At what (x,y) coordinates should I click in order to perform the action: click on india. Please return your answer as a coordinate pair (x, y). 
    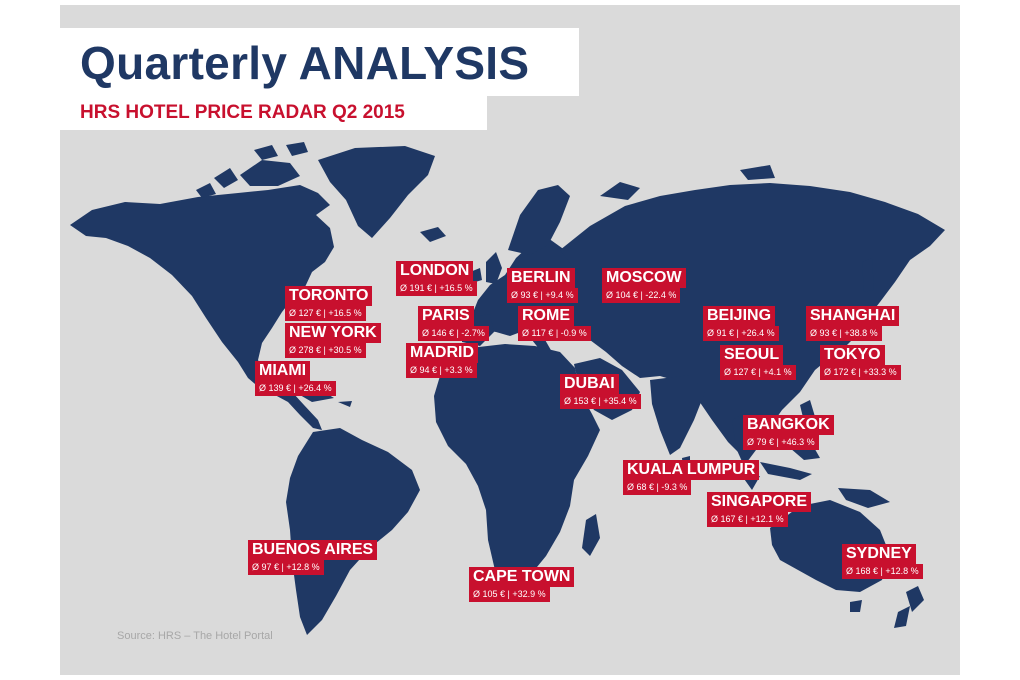
    Looking at the image, I should click on (677, 415).